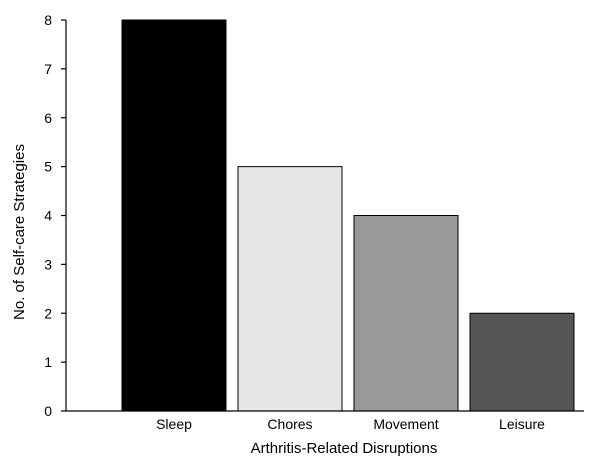 This screenshot has width=590, height=466. Describe the element at coordinates (344, 448) in the screenshot. I see `x-axis-label: Arthritis-Related Disruptions` at that location.